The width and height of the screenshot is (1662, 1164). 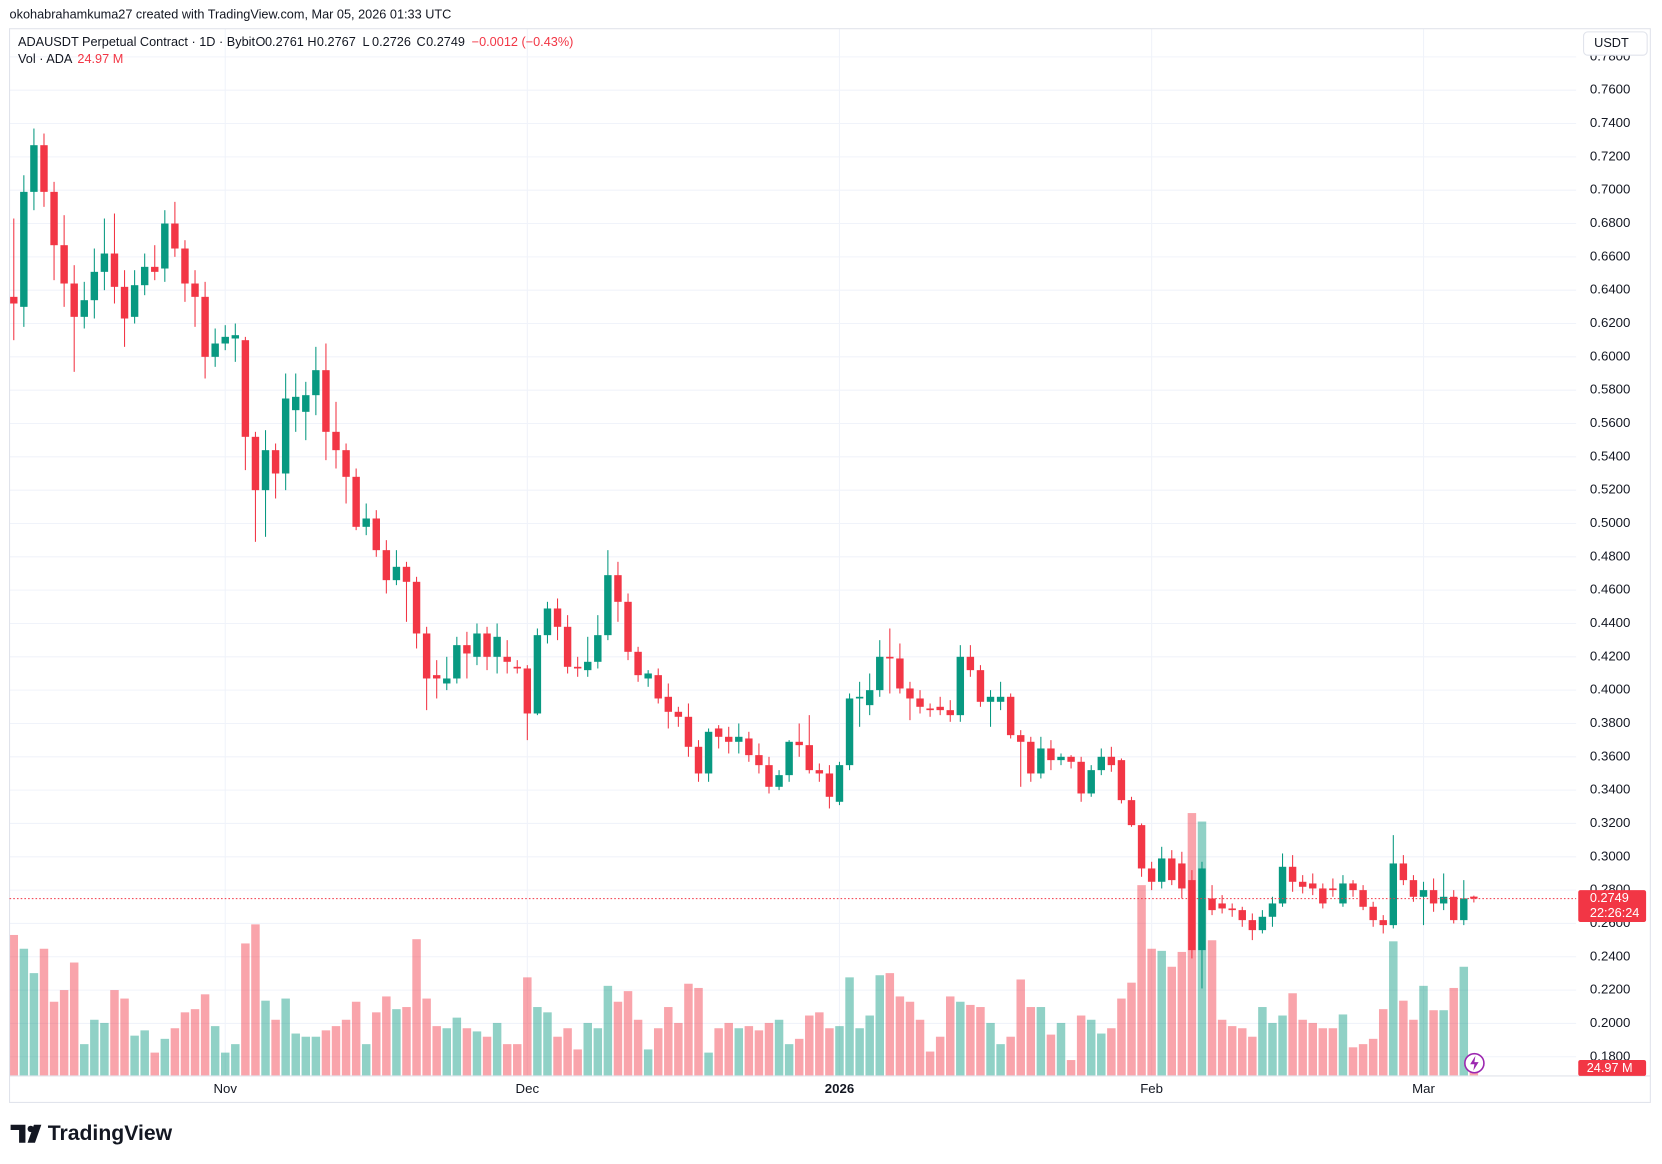 What do you see at coordinates (523, 41) in the screenshot?
I see `change: −0.0012 (−0.43%)` at bounding box center [523, 41].